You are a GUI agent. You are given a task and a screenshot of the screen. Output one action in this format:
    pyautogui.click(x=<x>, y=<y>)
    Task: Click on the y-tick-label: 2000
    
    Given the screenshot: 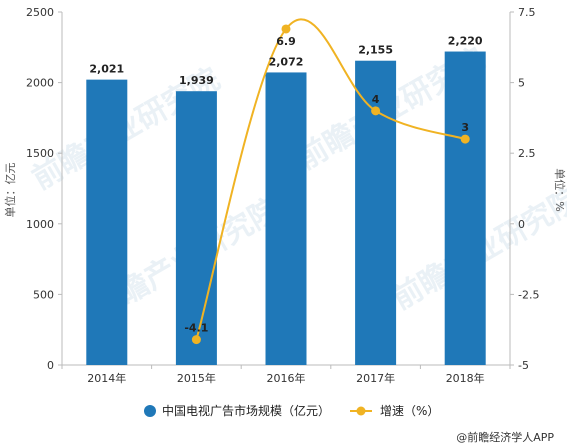 What is the action you would take?
    pyautogui.click(x=40, y=83)
    